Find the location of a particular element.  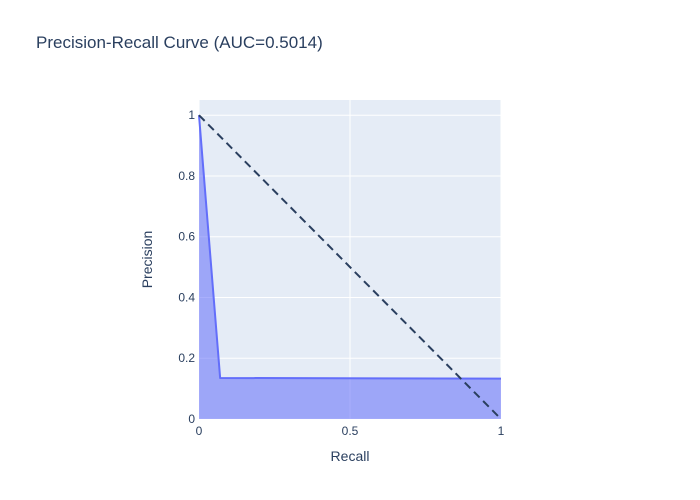

x-axis-title: Recall is located at coordinates (350, 456).